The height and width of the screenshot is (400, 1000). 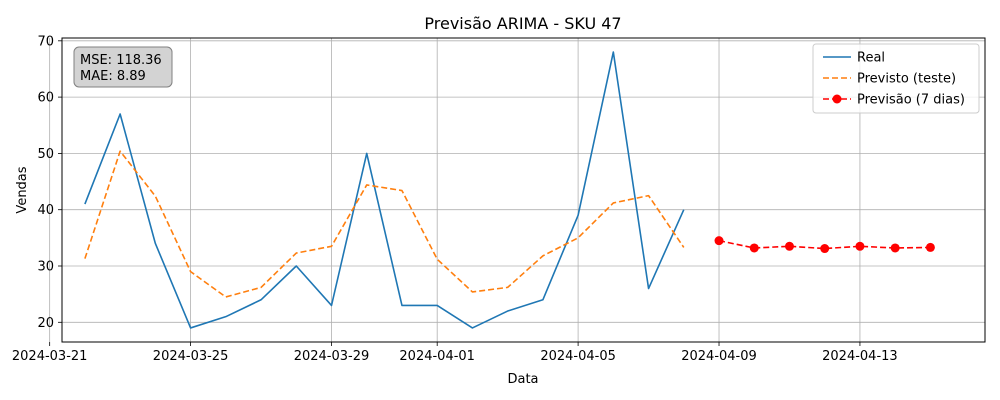 What do you see at coordinates (45, 154) in the screenshot?
I see `y-tick-label: 50` at bounding box center [45, 154].